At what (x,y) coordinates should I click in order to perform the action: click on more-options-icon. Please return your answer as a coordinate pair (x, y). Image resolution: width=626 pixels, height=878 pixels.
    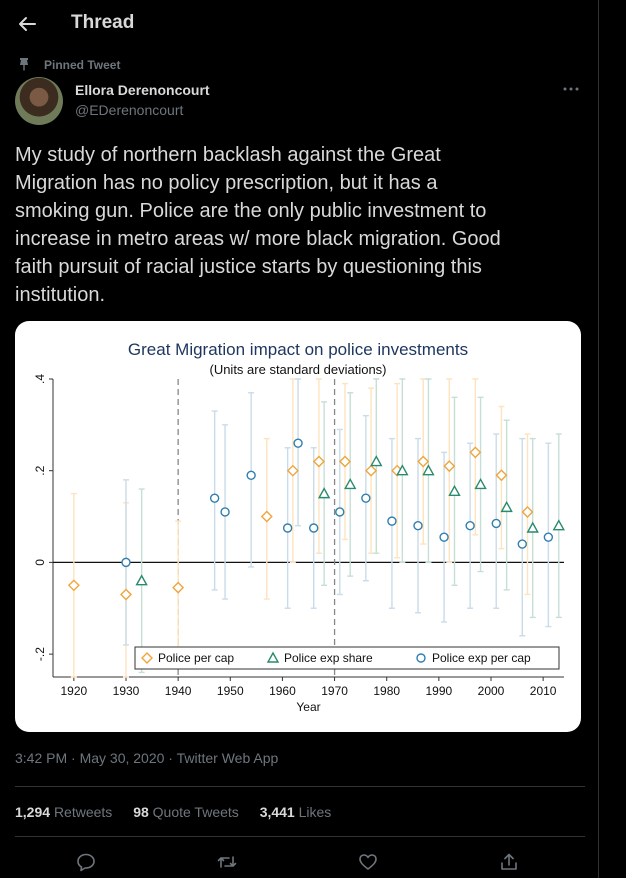
    Looking at the image, I should click on (571, 89).